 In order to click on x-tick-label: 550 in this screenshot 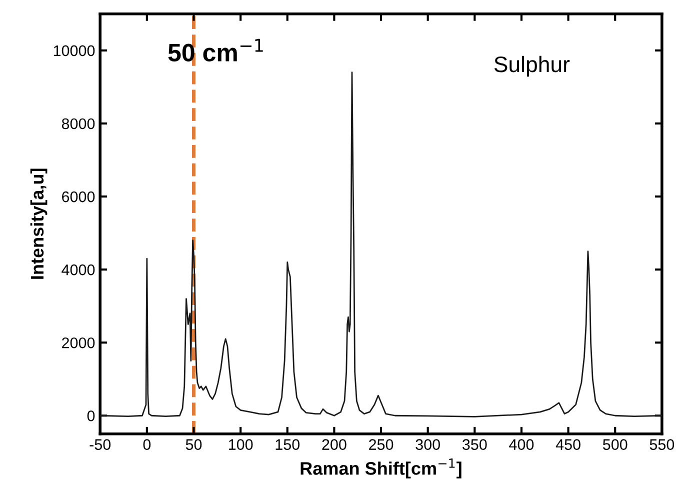, I will do `click(662, 444)`.